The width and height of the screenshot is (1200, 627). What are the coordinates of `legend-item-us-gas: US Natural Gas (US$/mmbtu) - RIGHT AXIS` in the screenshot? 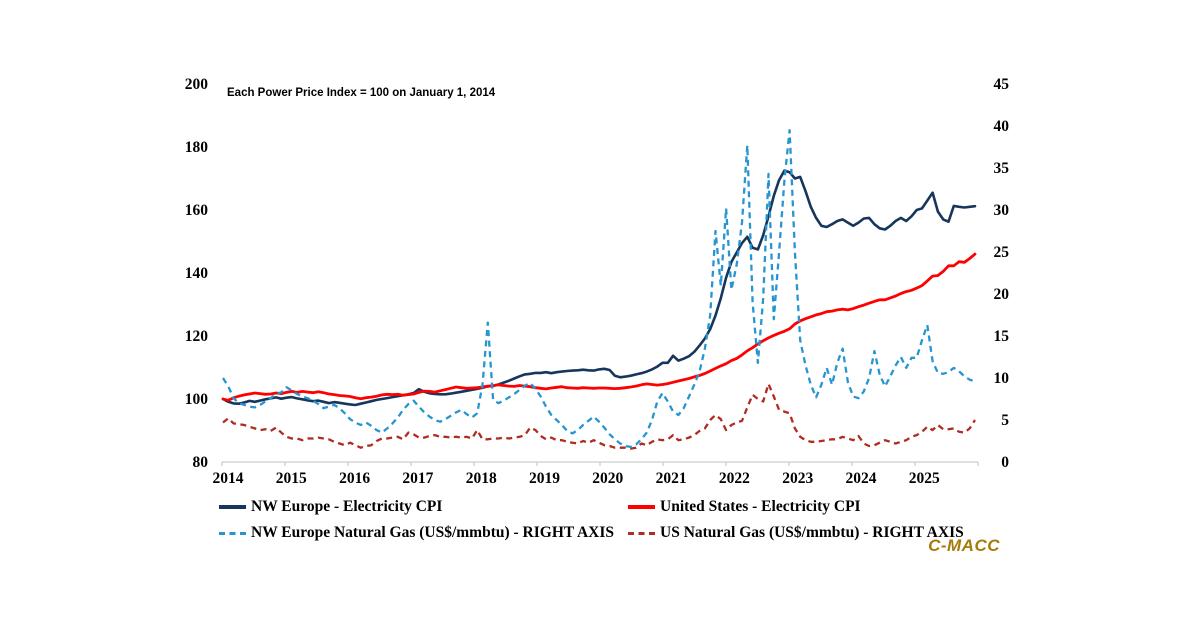 It's located at (796, 533).